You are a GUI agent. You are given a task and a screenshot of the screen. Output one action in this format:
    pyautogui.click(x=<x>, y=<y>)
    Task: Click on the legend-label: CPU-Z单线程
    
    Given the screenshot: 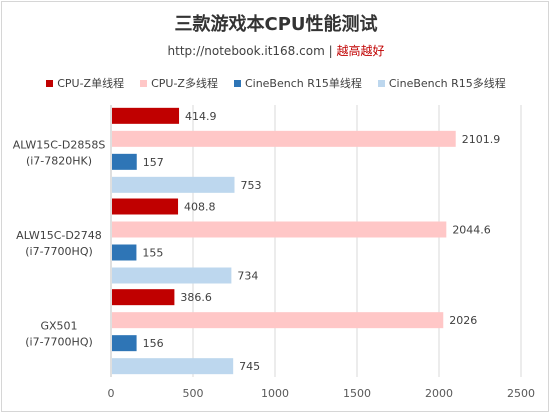 What is the action you would take?
    pyautogui.click(x=91, y=83)
    